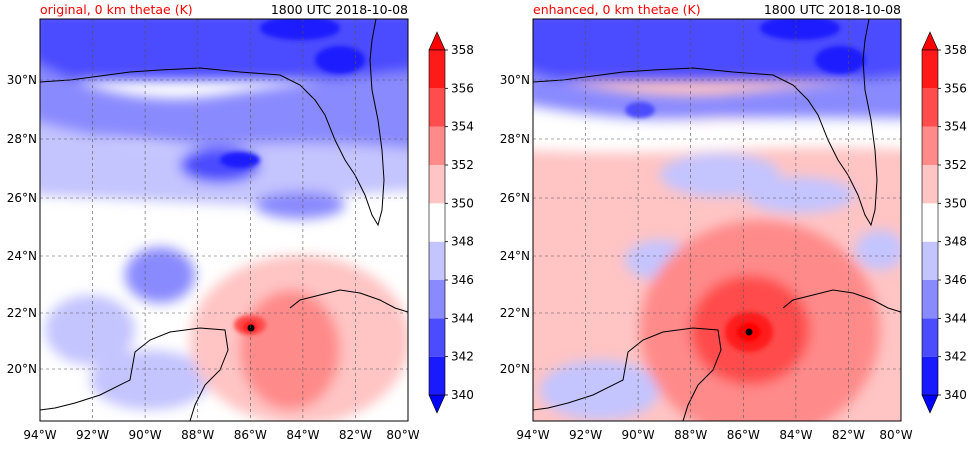  I want to click on colorbar-enhanced: 340 342 344 346 348 350 352 354 356 358, so click(944, 222).